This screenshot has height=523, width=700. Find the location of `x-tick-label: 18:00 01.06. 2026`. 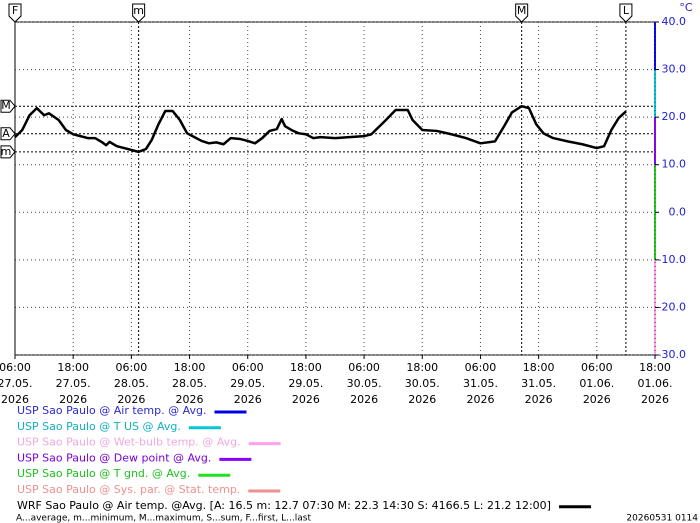

x-tick-label: 18:00 01.06. 2026 is located at coordinates (655, 383).